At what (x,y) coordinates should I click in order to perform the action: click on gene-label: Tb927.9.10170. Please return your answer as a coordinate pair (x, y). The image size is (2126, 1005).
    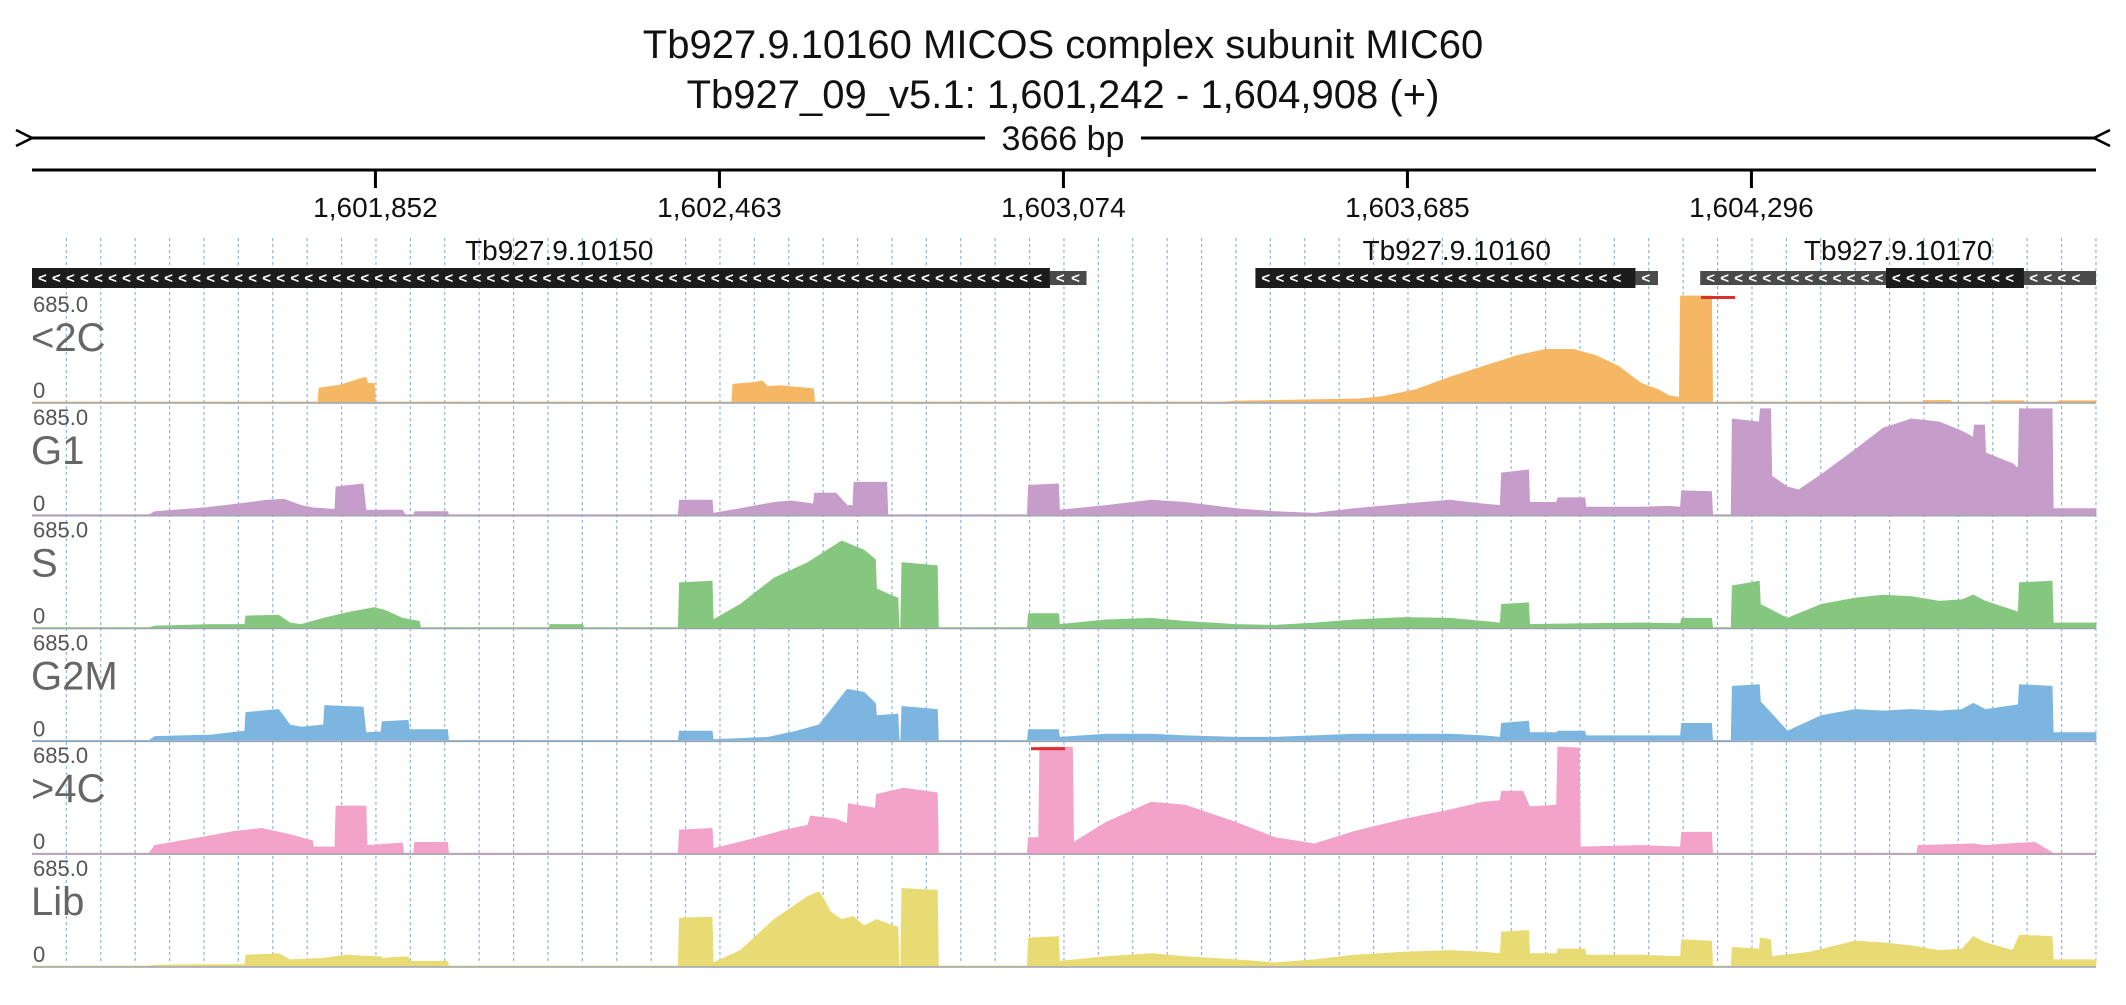
    Looking at the image, I should click on (1898, 250).